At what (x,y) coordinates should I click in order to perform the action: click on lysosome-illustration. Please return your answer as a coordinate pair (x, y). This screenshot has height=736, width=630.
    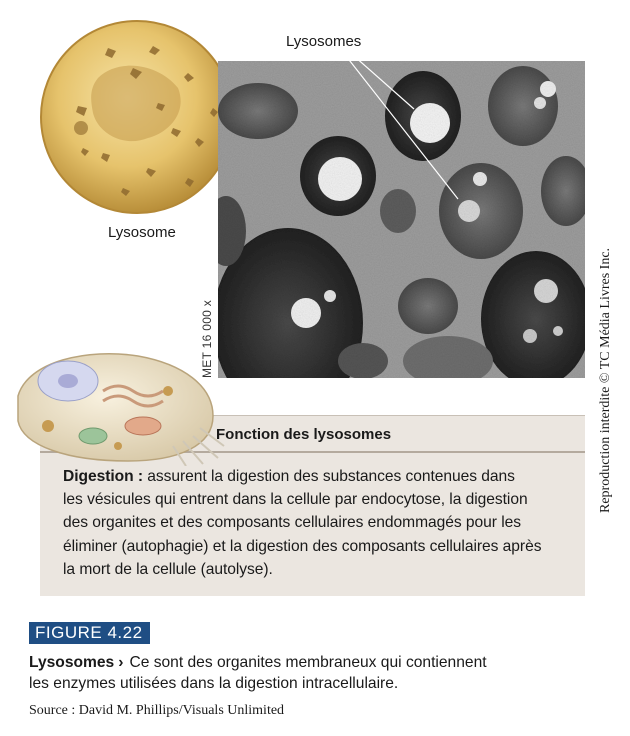
    Looking at the image, I should click on (137, 117).